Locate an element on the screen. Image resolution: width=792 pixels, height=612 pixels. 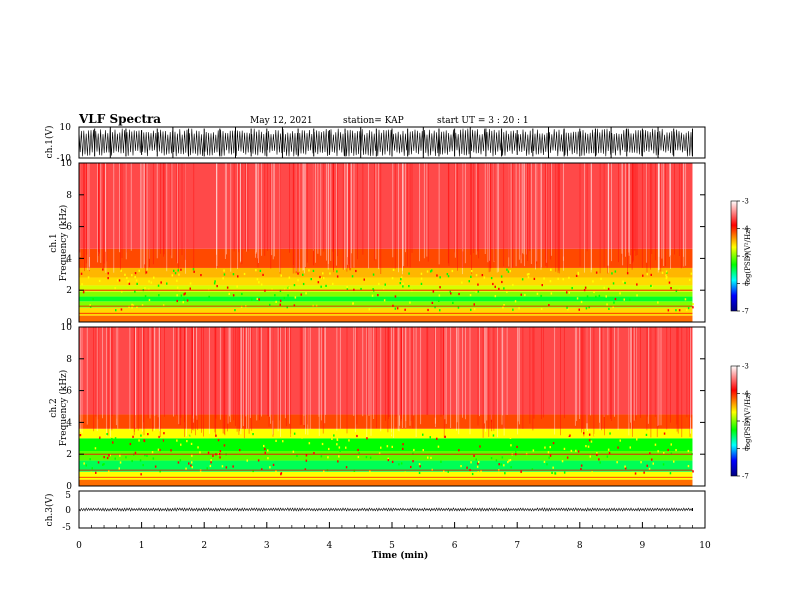
ch1-spec-ytick-label-1: 2 is located at coordinates (69, 291).